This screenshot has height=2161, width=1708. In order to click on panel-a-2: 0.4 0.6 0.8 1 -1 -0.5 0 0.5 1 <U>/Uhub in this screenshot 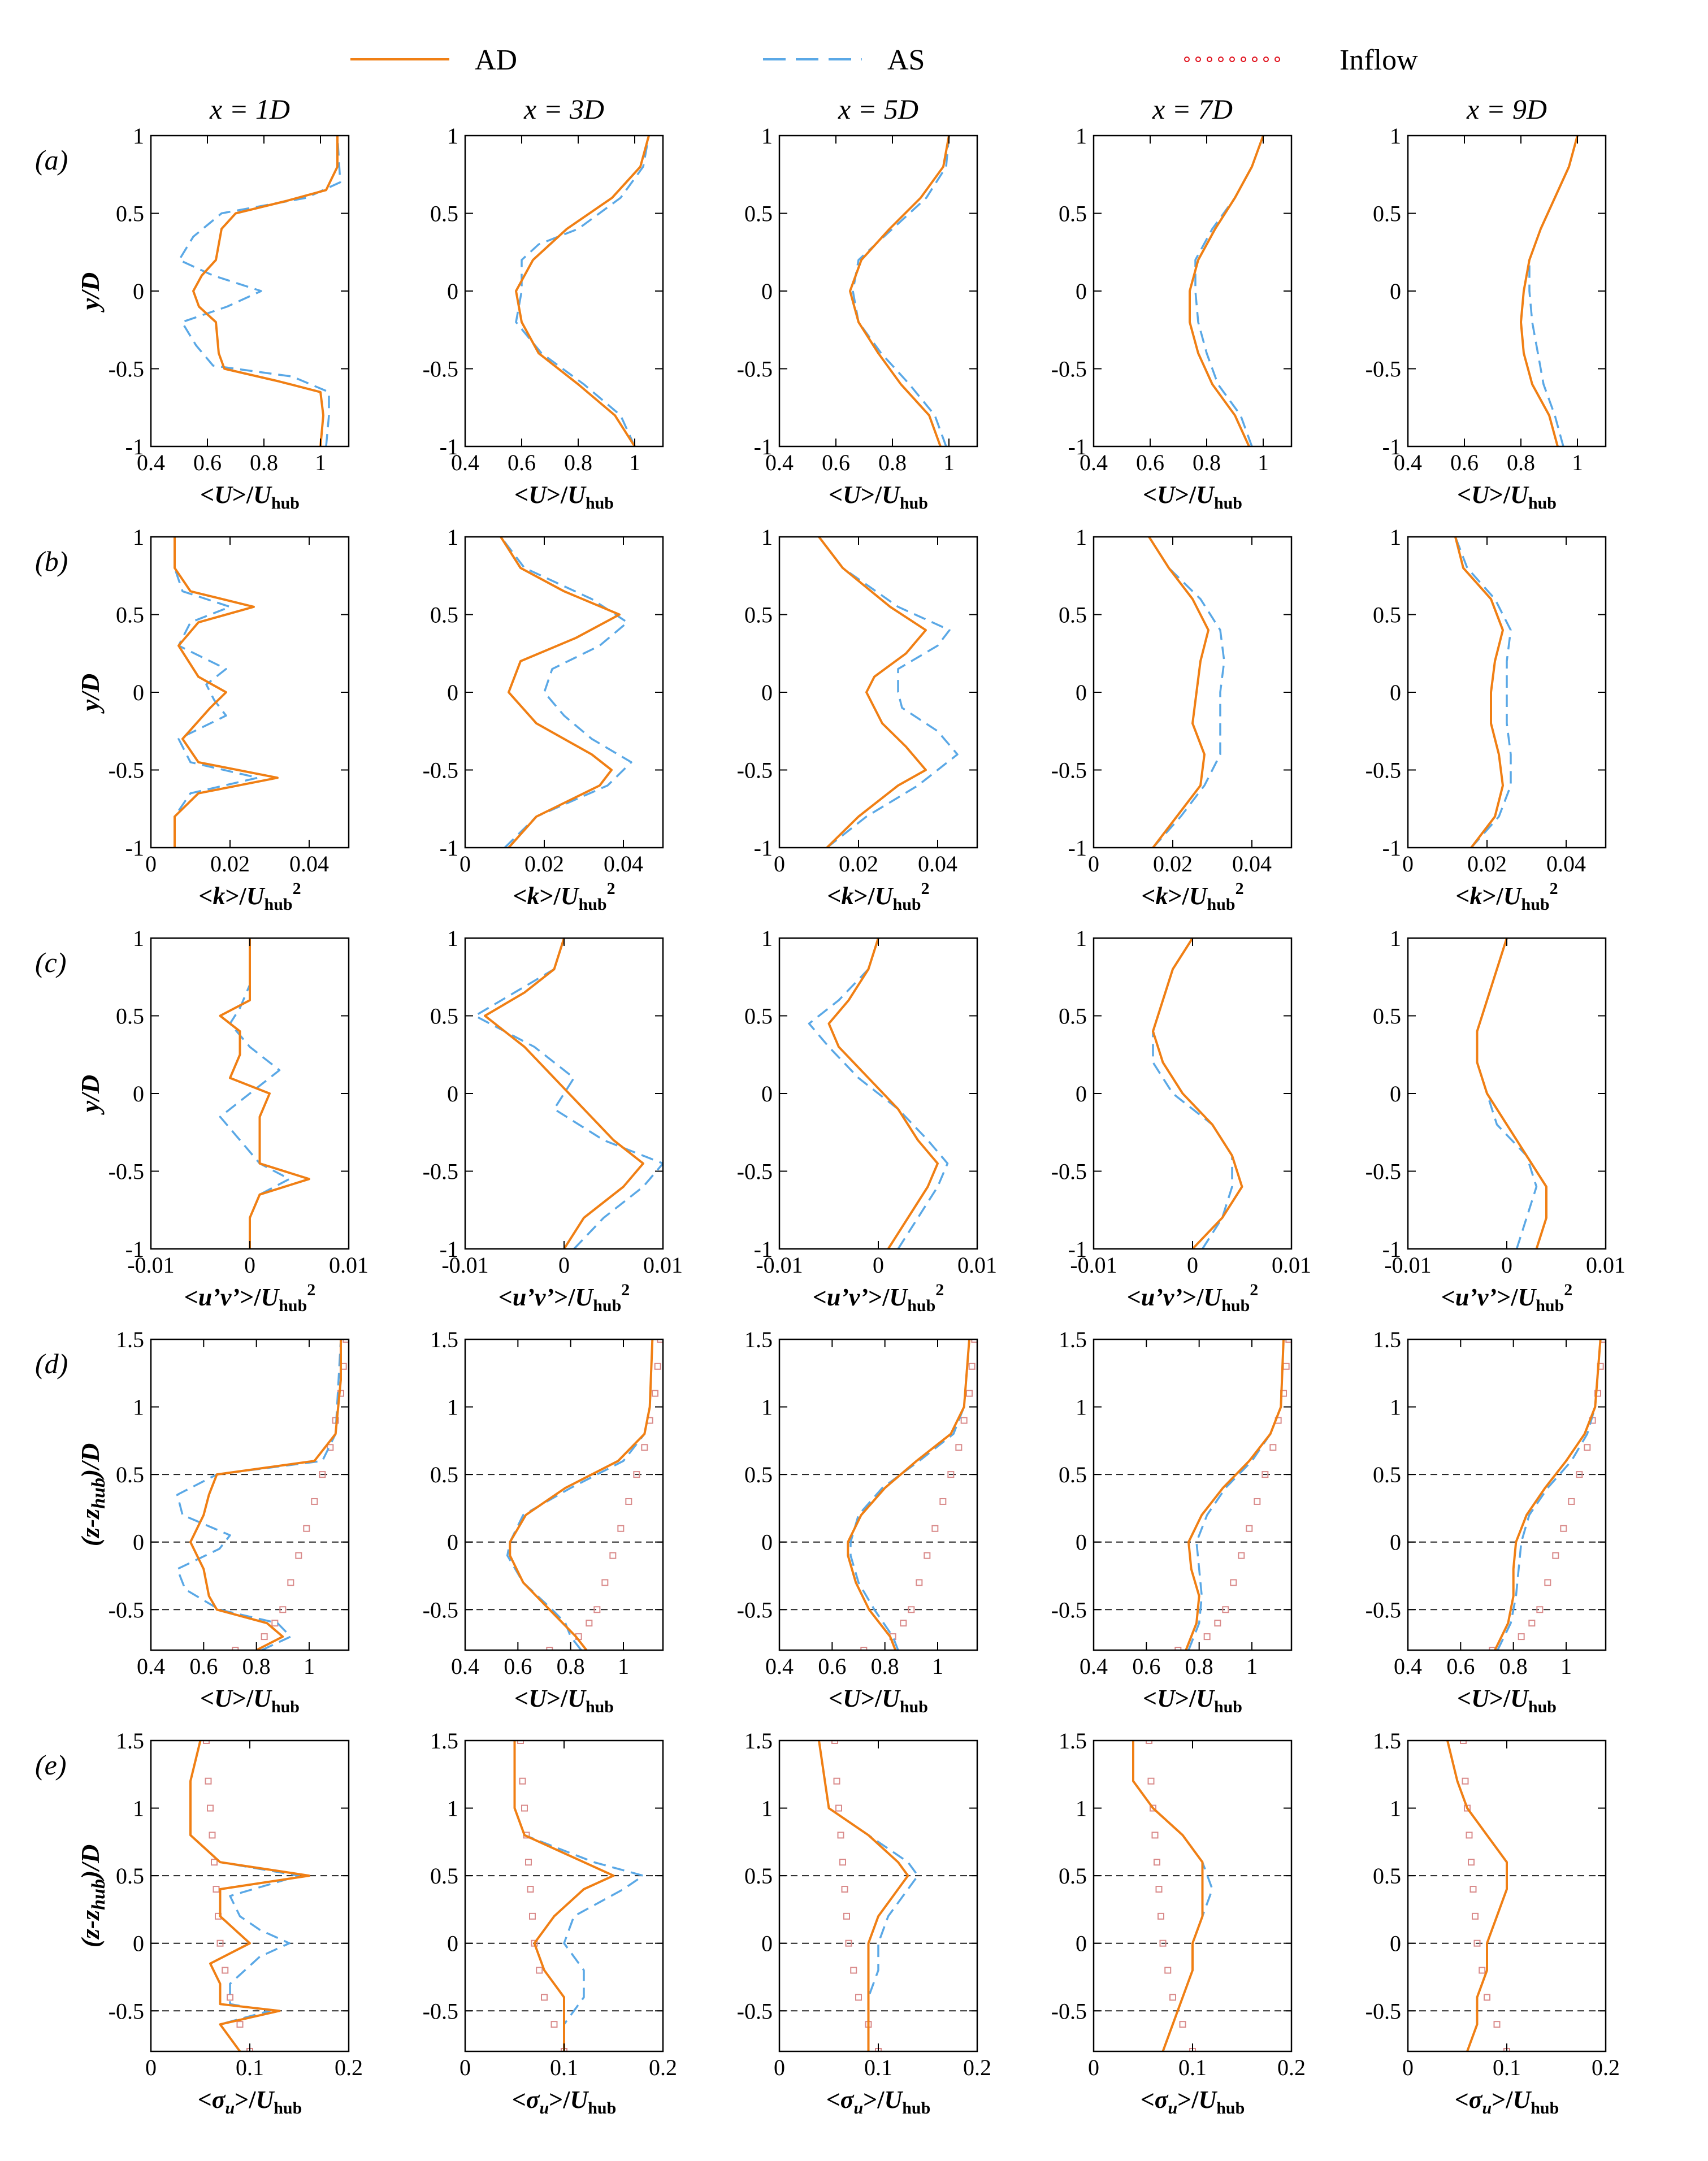, I will do `click(543, 318)`.